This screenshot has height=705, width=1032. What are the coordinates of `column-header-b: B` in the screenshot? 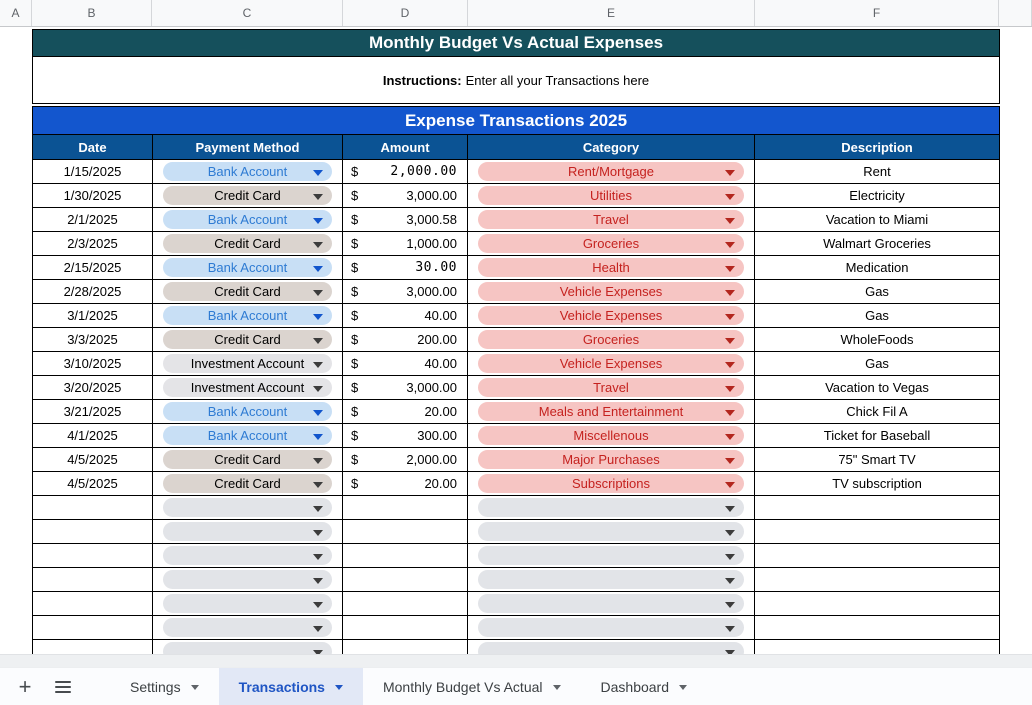 It's located at (92, 13).